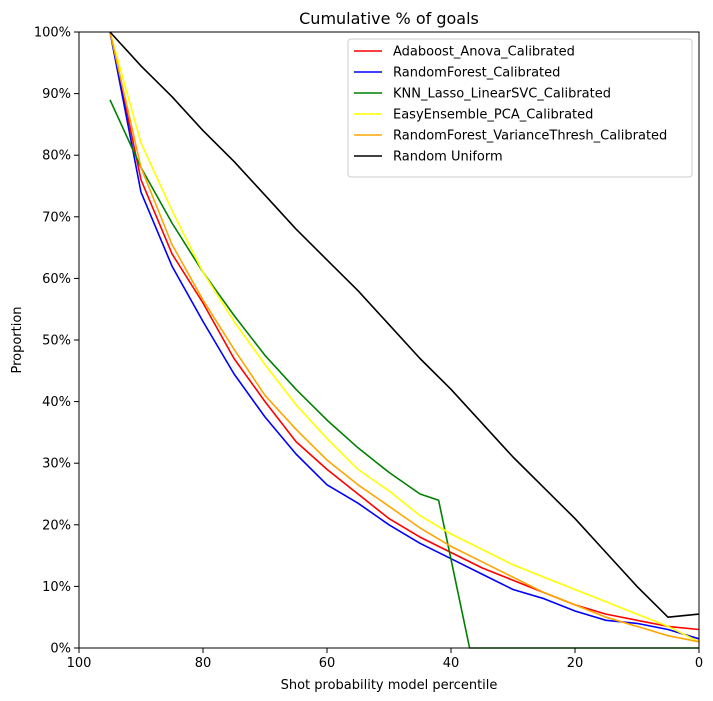 This screenshot has height=701, width=713. I want to click on x-tick-label: 20, so click(575, 663).